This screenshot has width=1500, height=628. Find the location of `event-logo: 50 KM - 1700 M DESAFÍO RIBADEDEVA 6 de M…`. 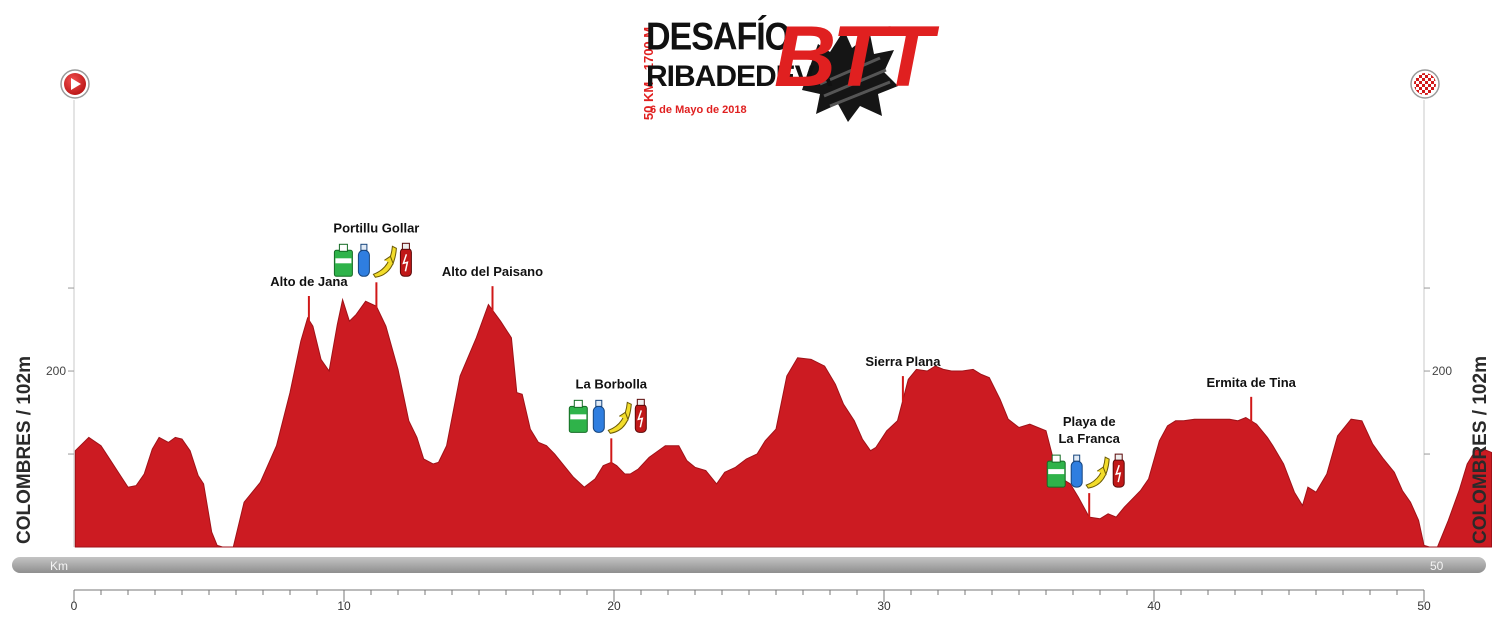

event-logo: 50 KM - 1700 M DESAFÍO RIBADEDEVA 6 de M… is located at coordinates (776, 67).